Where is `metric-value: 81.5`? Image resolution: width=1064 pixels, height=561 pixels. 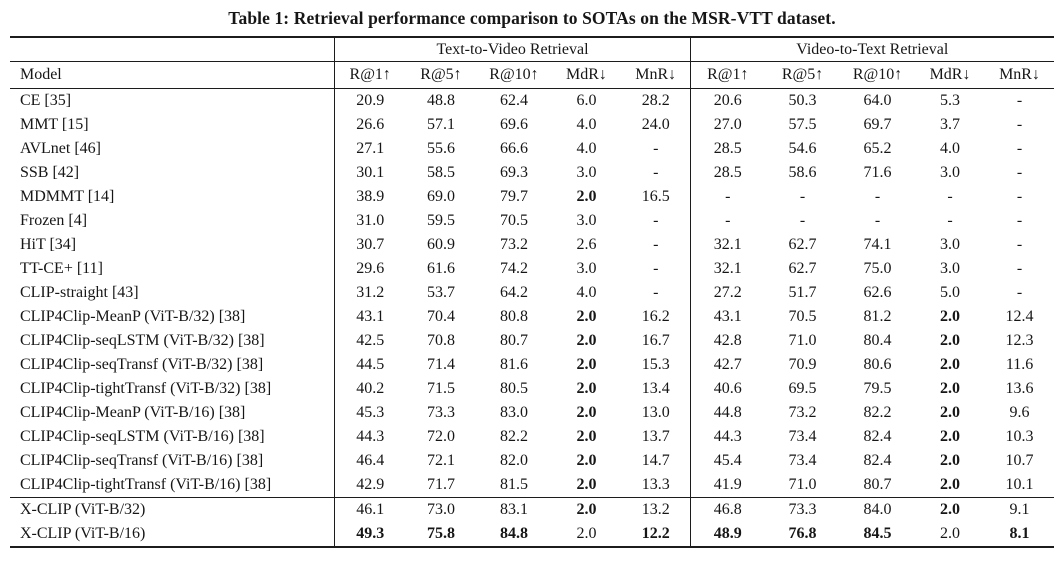
metric-value: 81.5 is located at coordinates (513, 484).